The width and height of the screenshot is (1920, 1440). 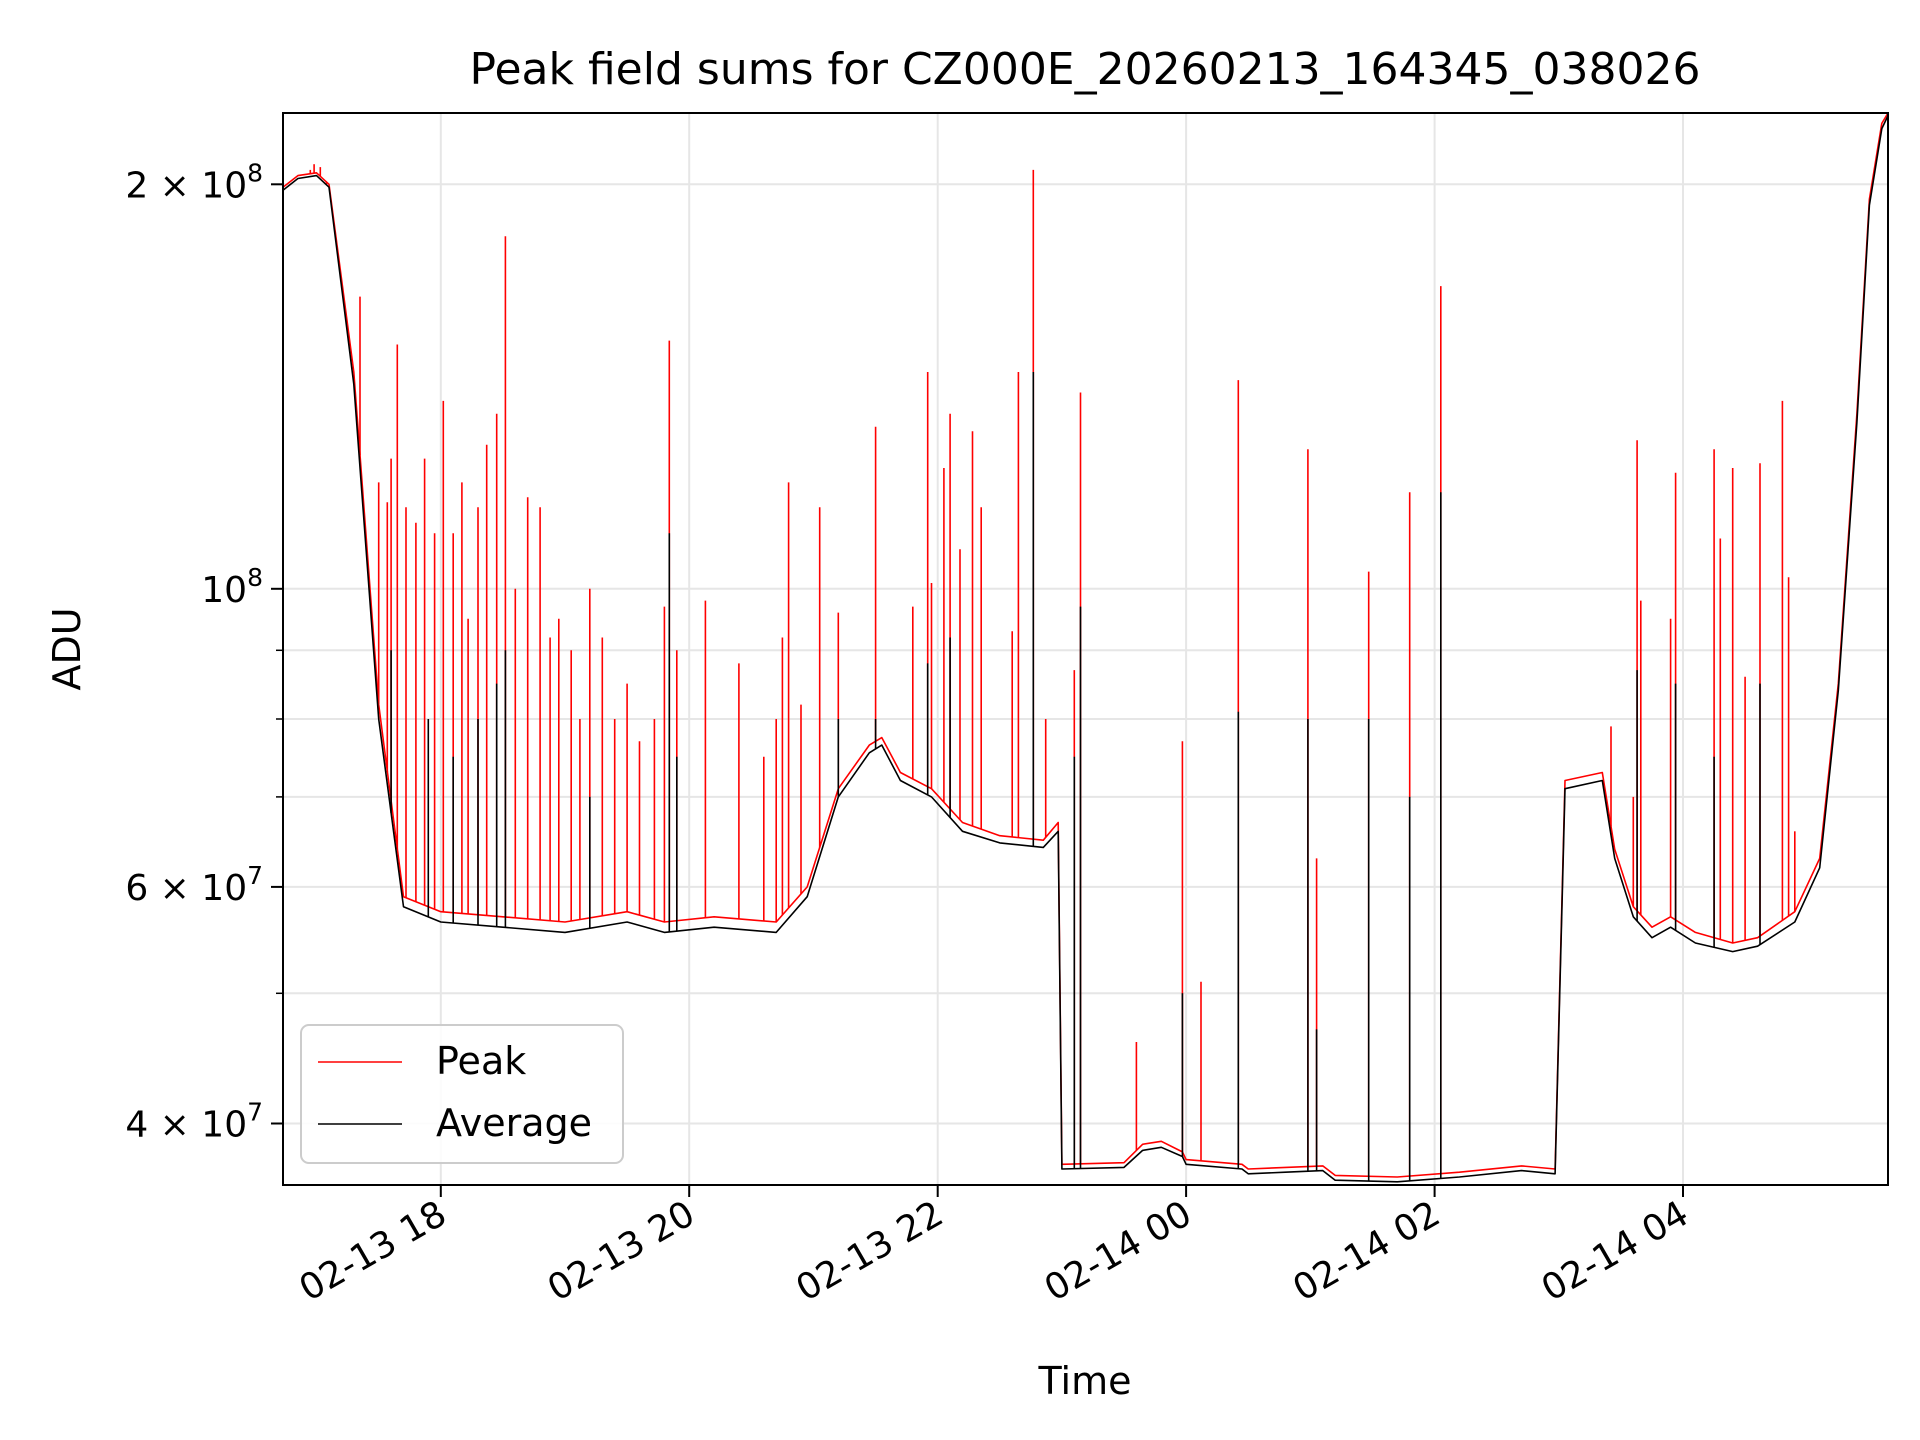 I want to click on legend-label-peak: Peak, so click(x=481, y=1061).